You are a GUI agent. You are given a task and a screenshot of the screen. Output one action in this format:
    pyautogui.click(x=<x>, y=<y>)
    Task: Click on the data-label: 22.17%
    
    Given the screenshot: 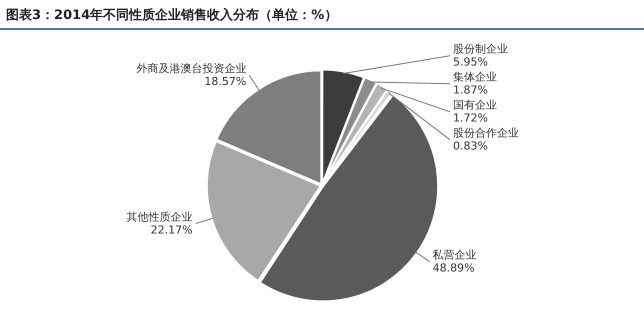 What is the action you would take?
    pyautogui.click(x=171, y=229)
    